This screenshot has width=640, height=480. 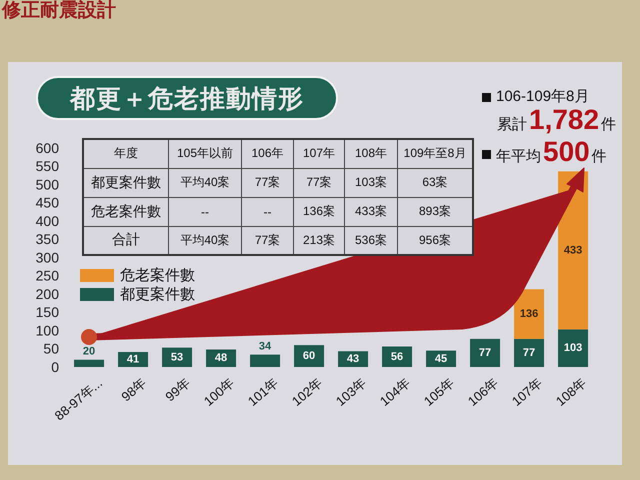 What do you see at coordinates (435, 211) in the screenshot?
I see `annotation: 893案` at bounding box center [435, 211].